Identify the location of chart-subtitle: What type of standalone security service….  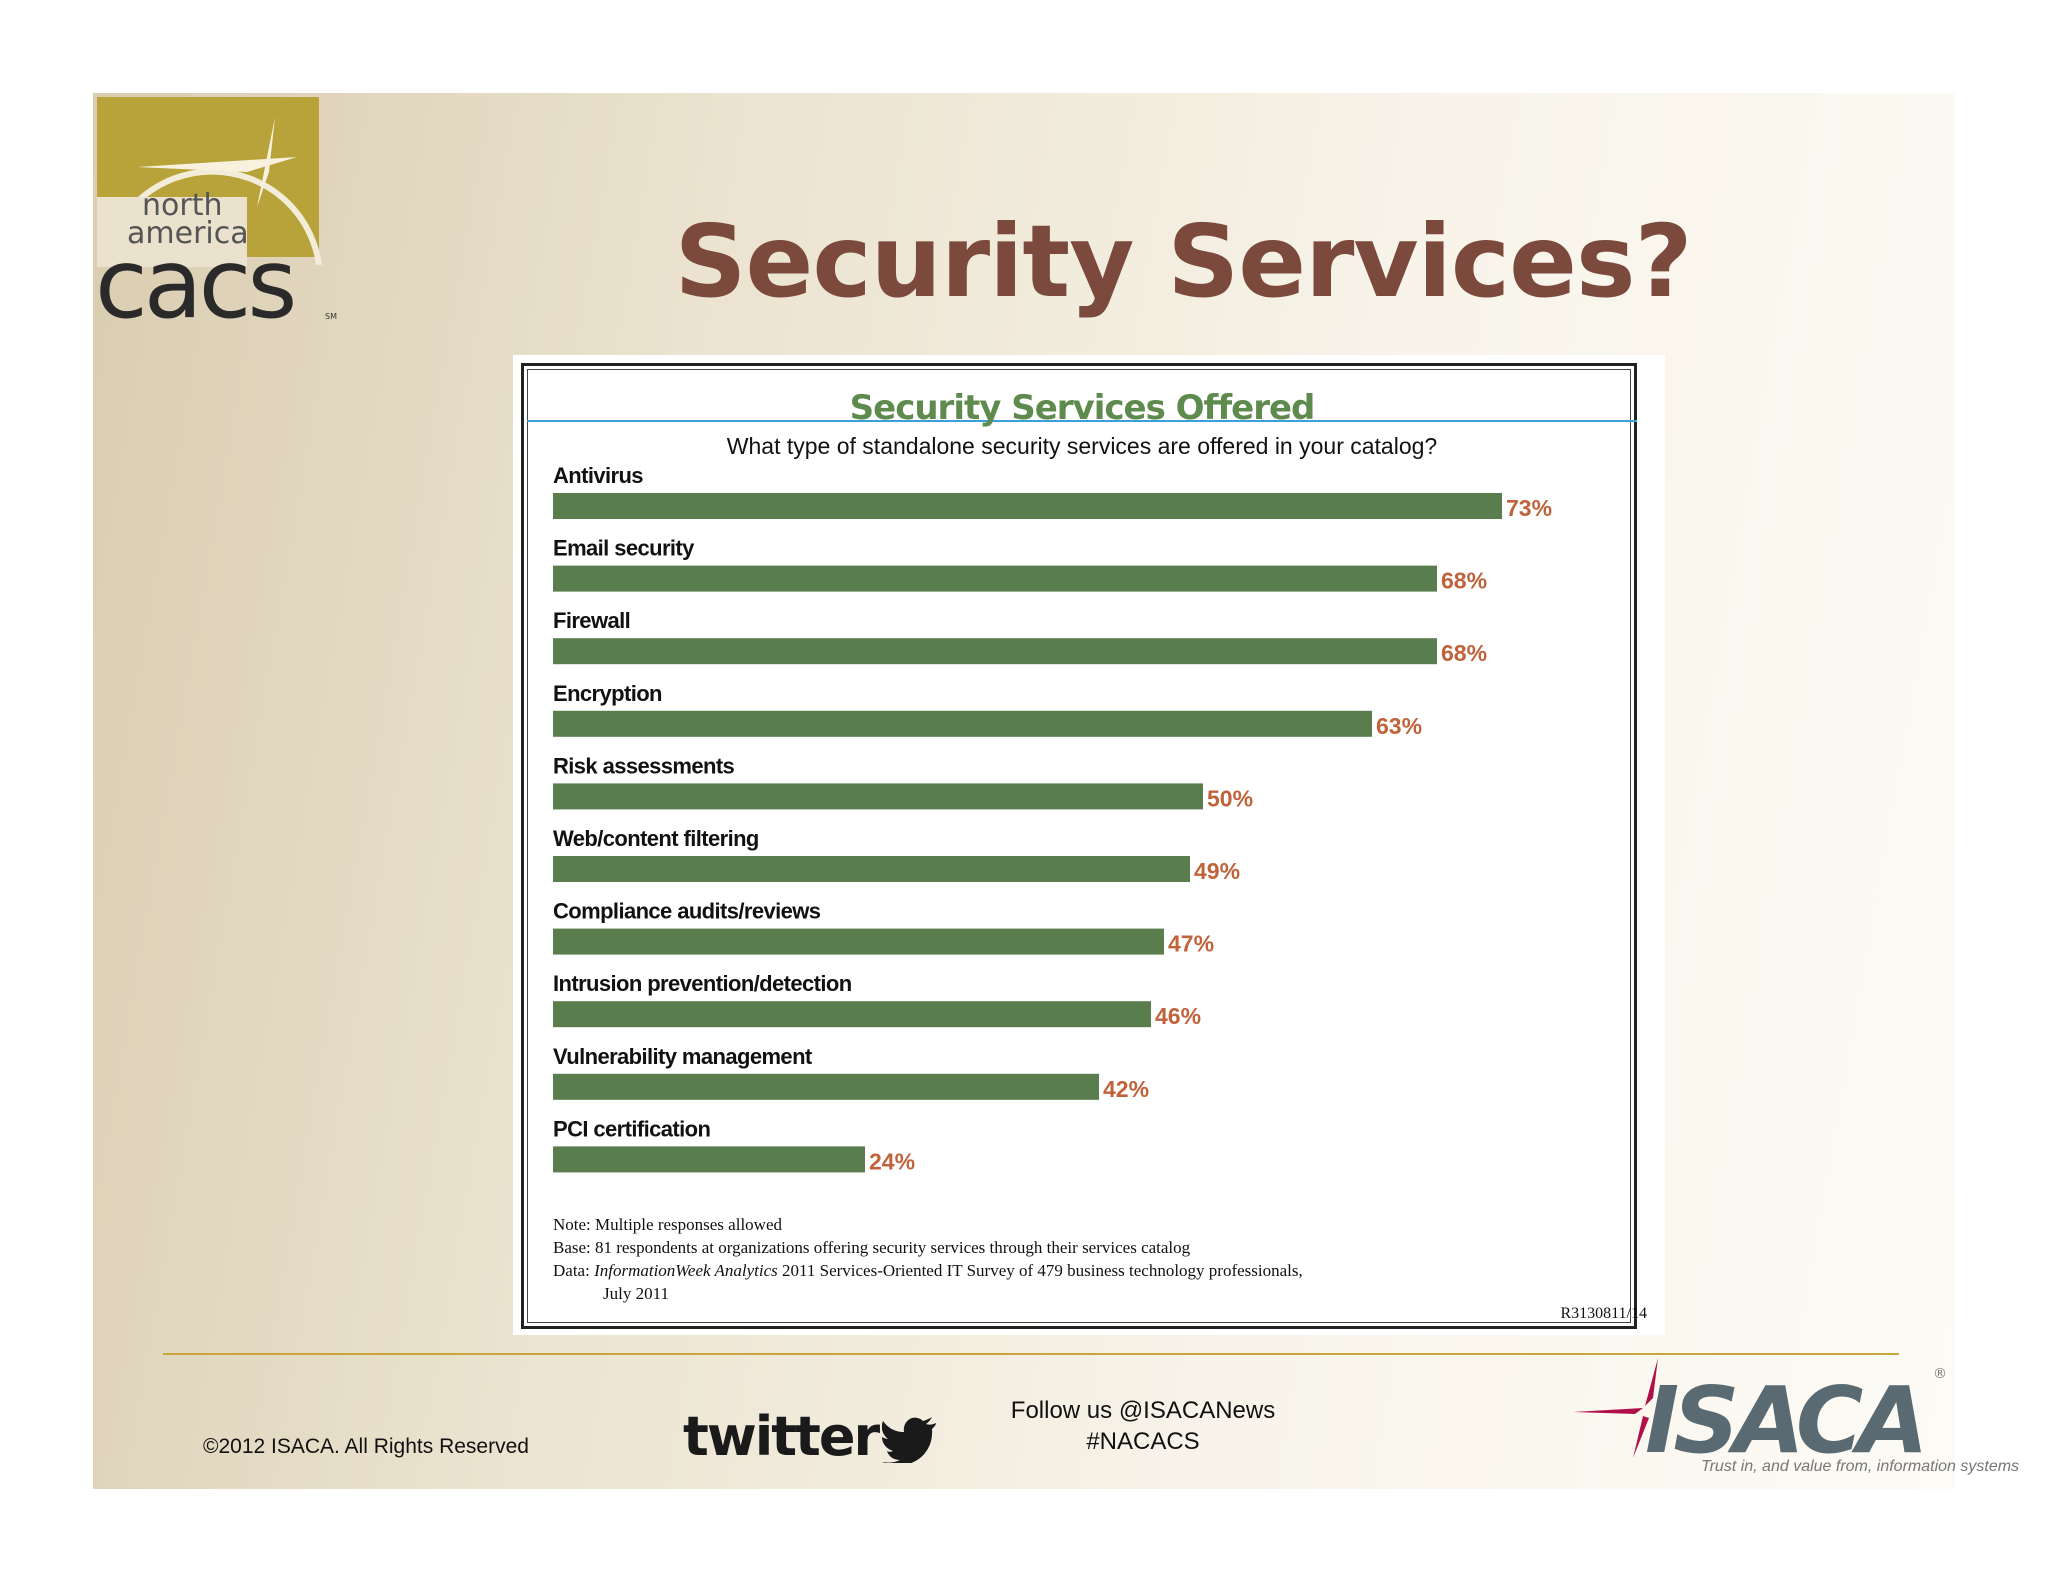
(1082, 446).